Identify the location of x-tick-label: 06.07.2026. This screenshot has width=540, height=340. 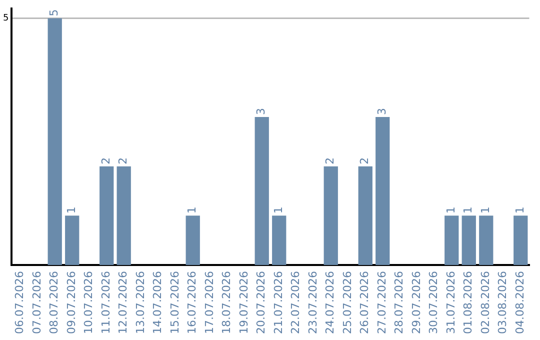
(19, 302).